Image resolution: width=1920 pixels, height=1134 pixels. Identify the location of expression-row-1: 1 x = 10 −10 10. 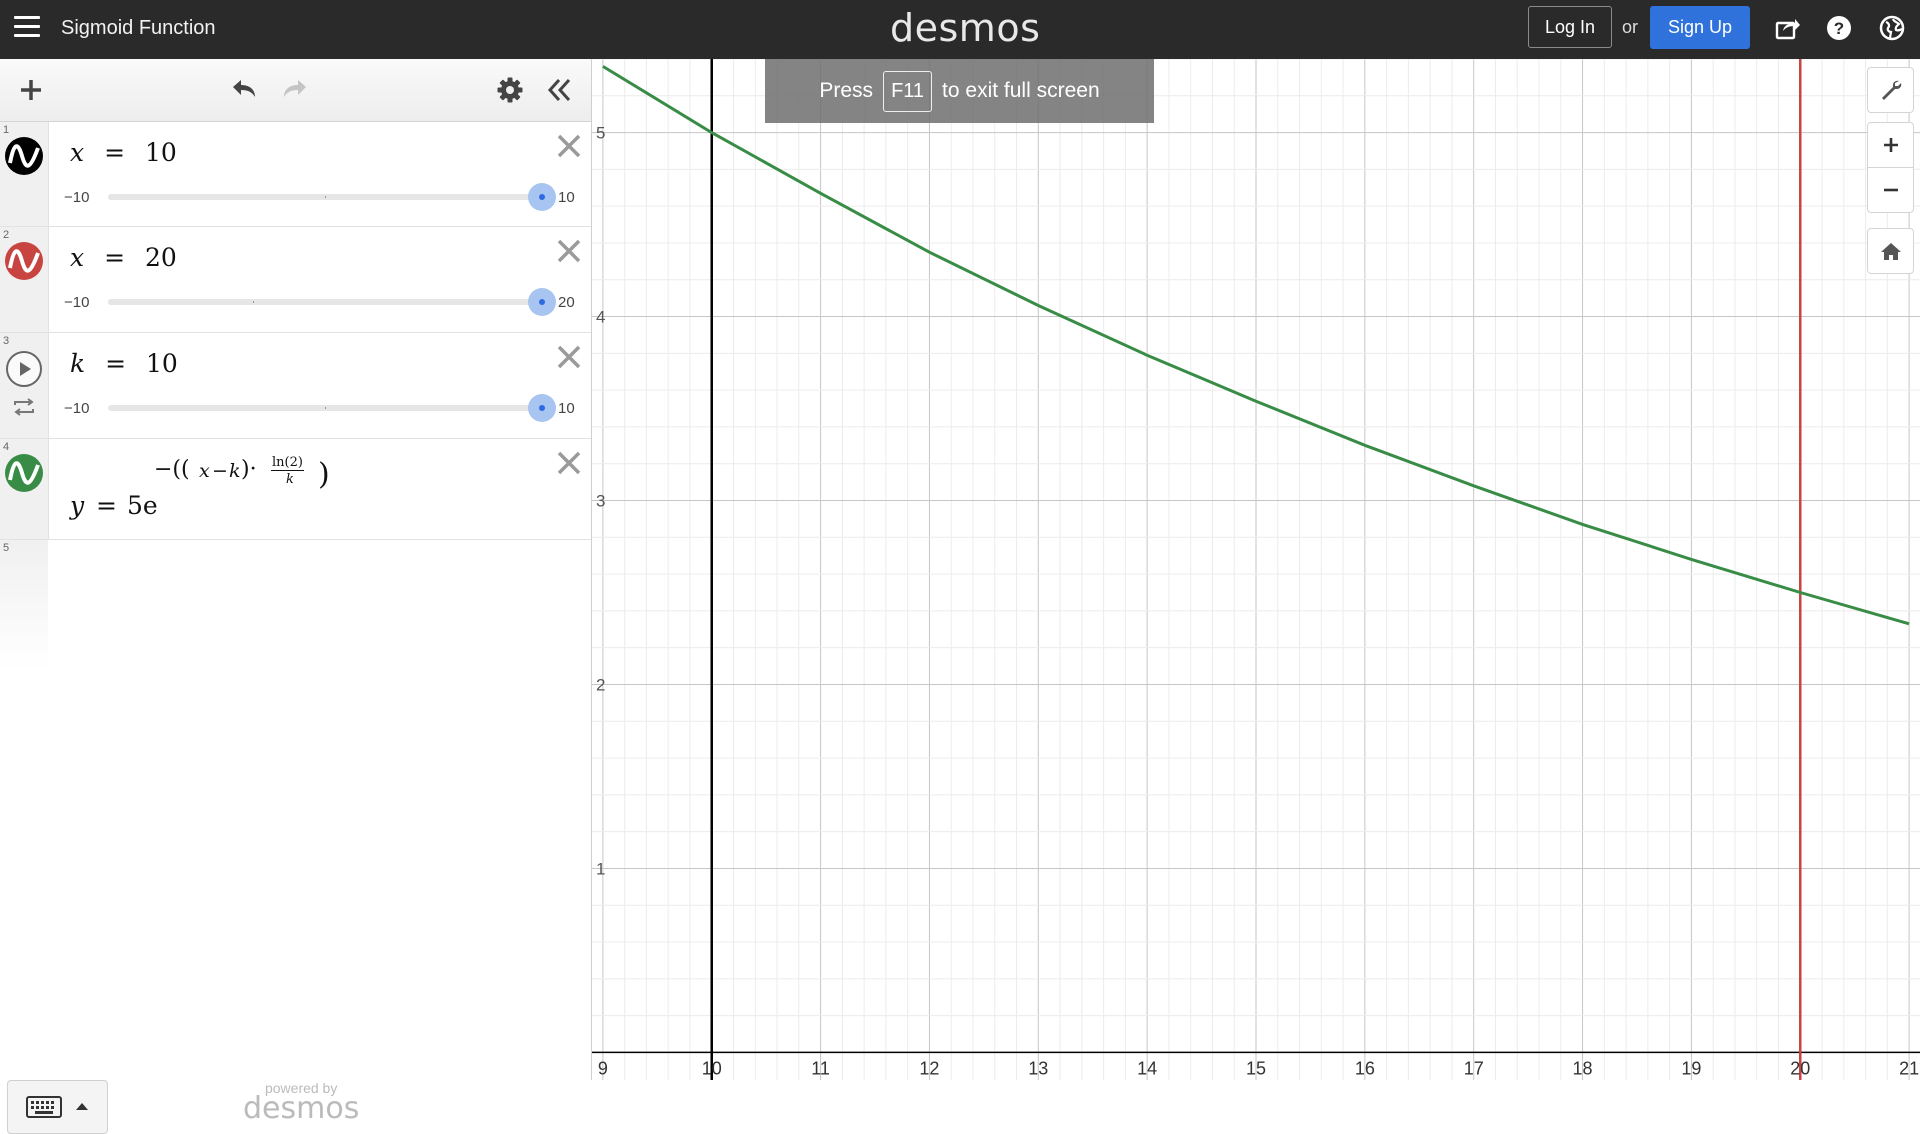
(295, 174).